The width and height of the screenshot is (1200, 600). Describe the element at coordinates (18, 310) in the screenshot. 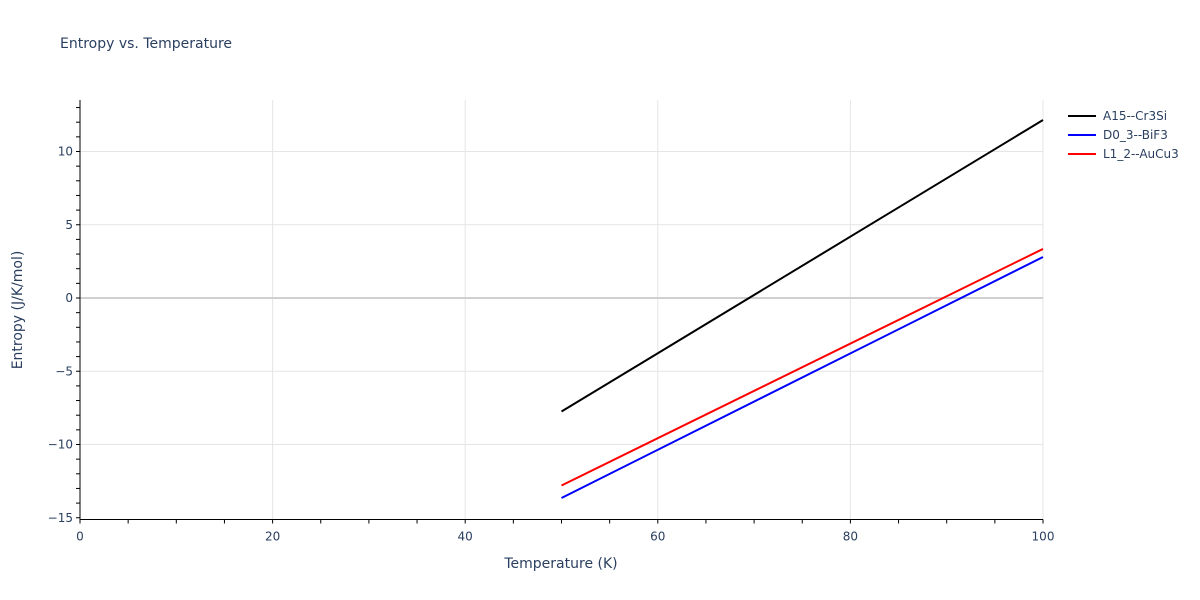

I see `y-axis-title: Entropy (J/K/mol)` at that location.